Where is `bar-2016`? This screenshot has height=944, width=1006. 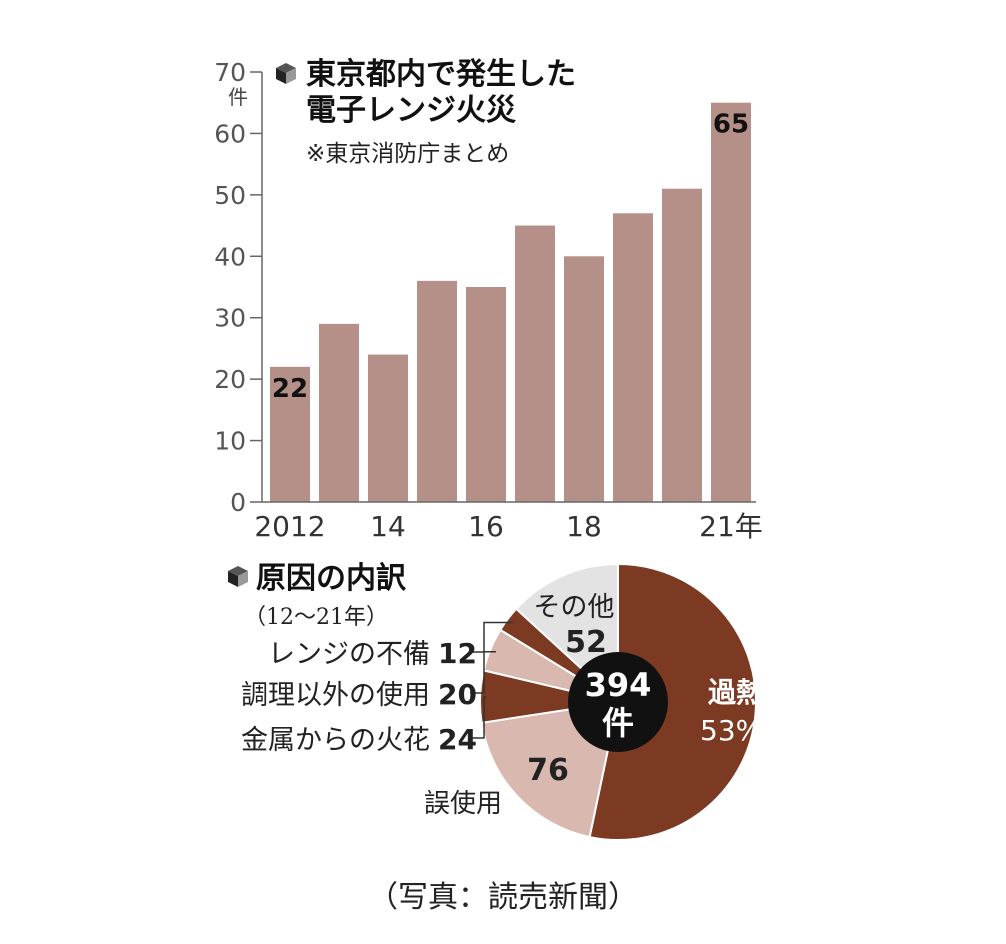 bar-2016 is located at coordinates (486, 394).